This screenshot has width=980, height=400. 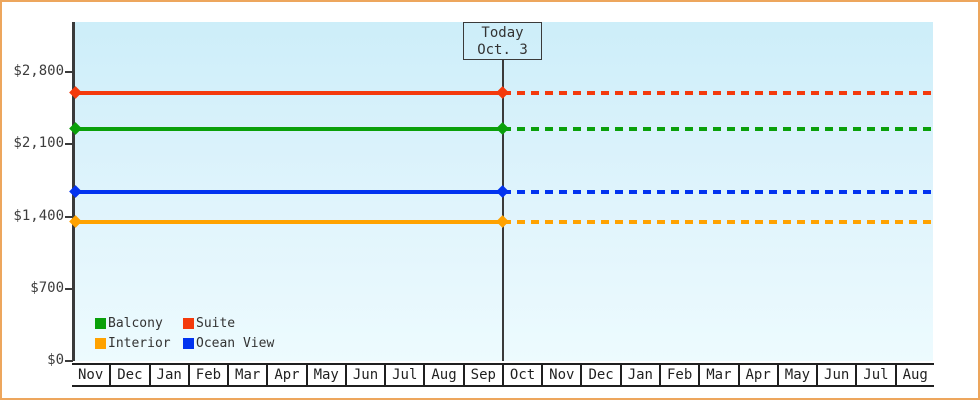 I want to click on today-label-box: Today Oct. 3, so click(x=502, y=41).